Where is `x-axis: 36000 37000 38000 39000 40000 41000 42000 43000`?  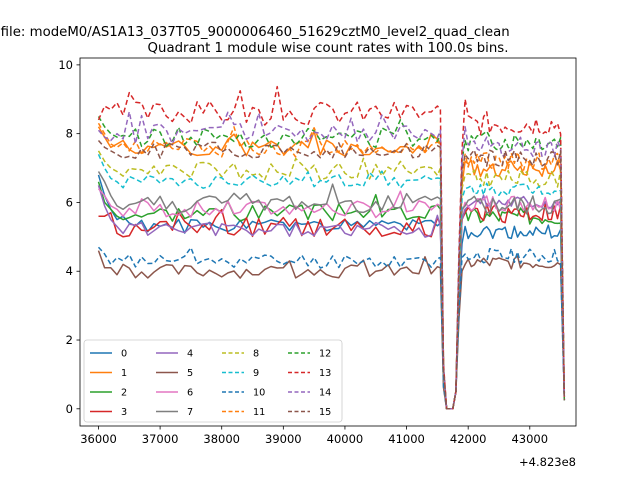 x-axis: 36000 37000 38000 39000 40000 41000 42000 43000 is located at coordinates (314, 436).